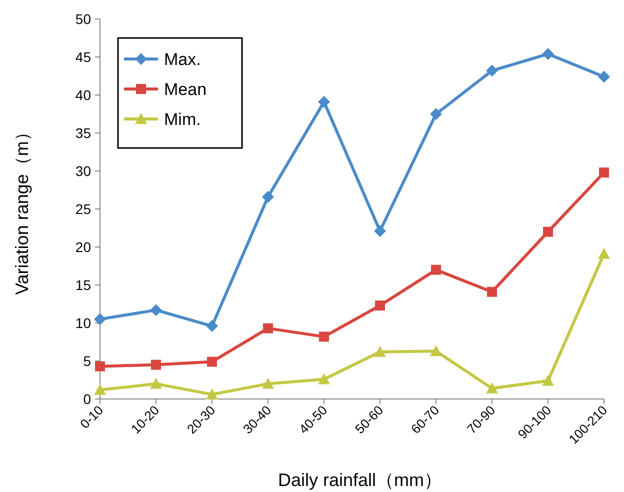 The height and width of the screenshot is (492, 624). What do you see at coordinates (83, 19) in the screenshot?
I see `y-tick-label: 50` at bounding box center [83, 19].